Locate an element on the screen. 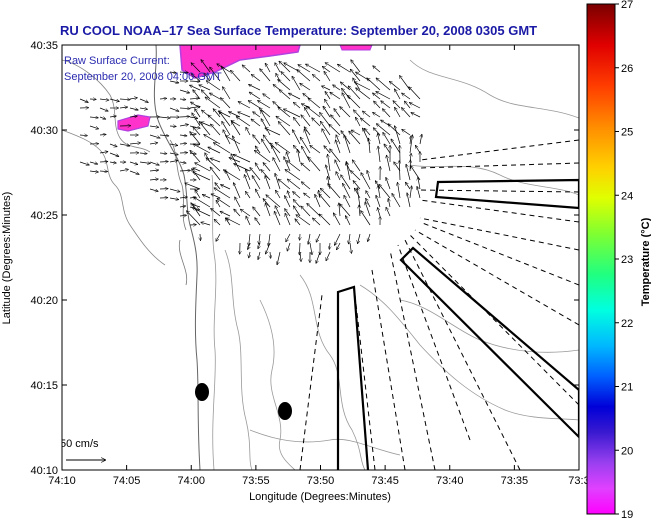 The height and width of the screenshot is (518, 651). scale-label: 50 cm/s is located at coordinates (79, 444).